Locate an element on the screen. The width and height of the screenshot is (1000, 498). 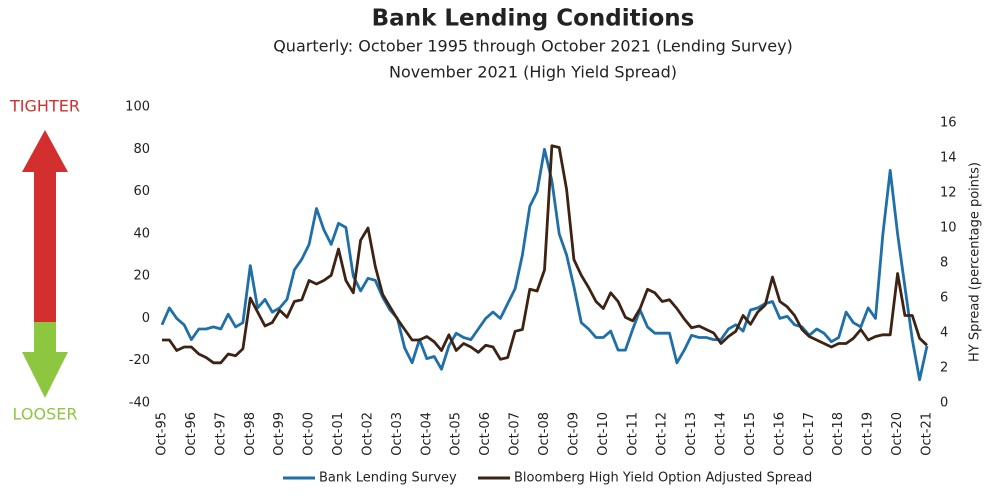
x-tick-label: Oct-07 is located at coordinates (515, 434).